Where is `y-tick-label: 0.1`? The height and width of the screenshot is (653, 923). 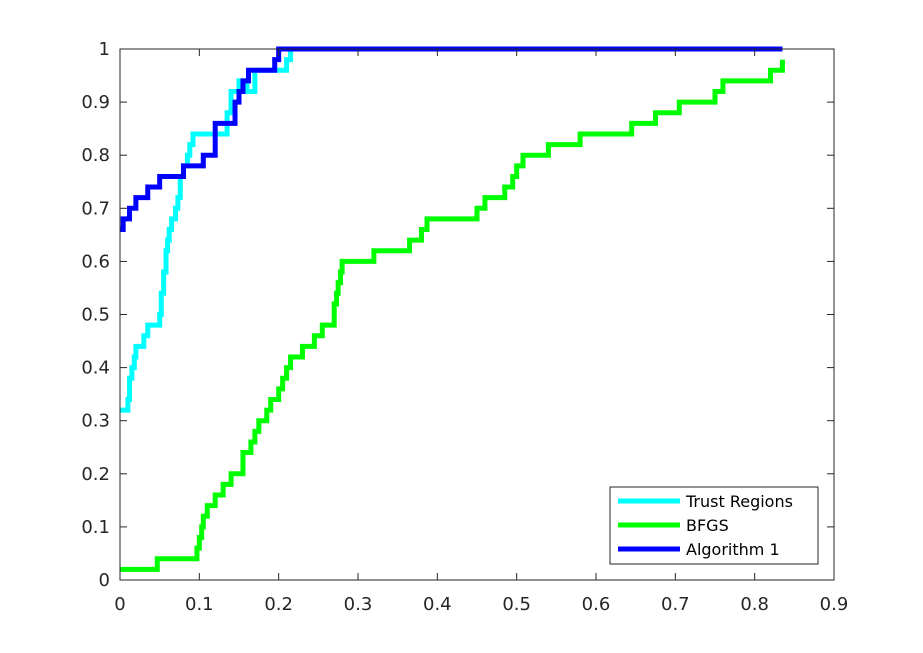 y-tick-label: 0.1 is located at coordinates (95, 527).